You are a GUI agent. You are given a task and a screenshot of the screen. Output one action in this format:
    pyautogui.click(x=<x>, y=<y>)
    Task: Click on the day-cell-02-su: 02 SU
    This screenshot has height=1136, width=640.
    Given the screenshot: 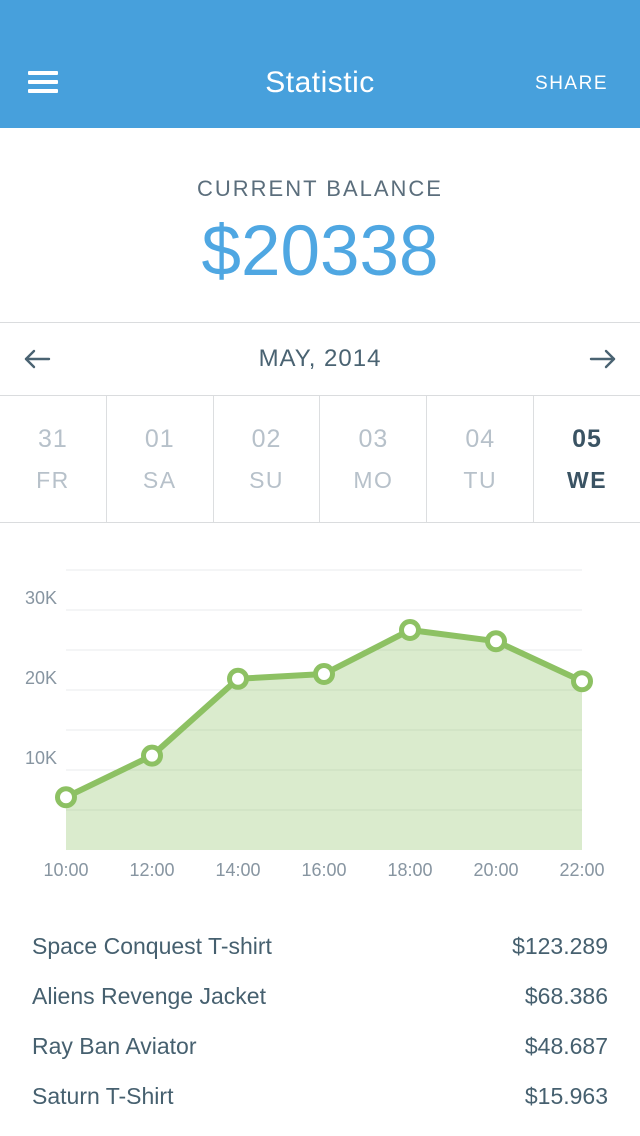 What is the action you would take?
    pyautogui.click(x=267, y=459)
    